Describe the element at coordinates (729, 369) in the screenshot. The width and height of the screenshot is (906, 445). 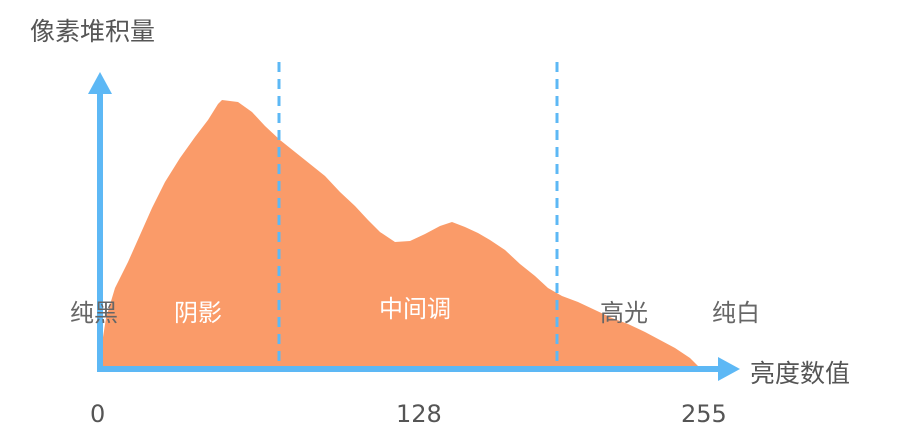
I see `x-axis-arrow` at that location.